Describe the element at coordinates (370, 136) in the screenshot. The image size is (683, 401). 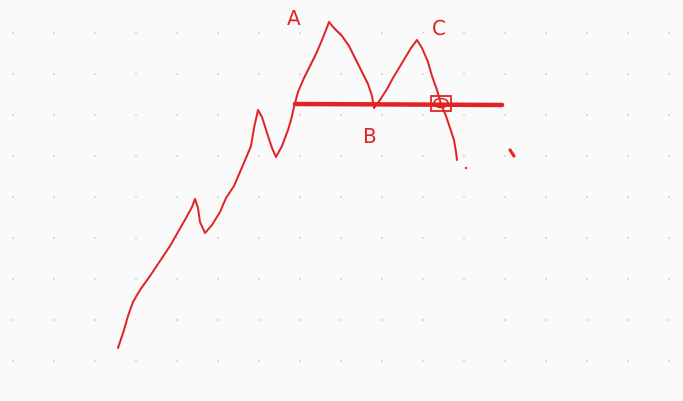
I see `label-b: B` at that location.